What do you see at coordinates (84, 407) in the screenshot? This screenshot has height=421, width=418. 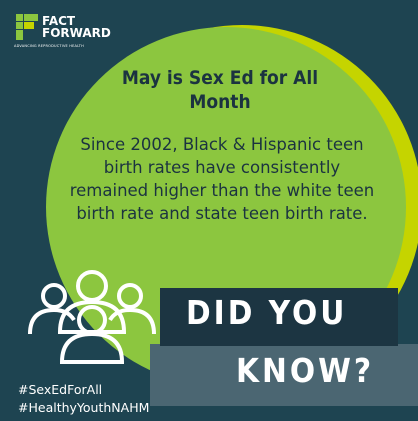 I see `hashtag: #HealthyYouthNAHM` at bounding box center [84, 407].